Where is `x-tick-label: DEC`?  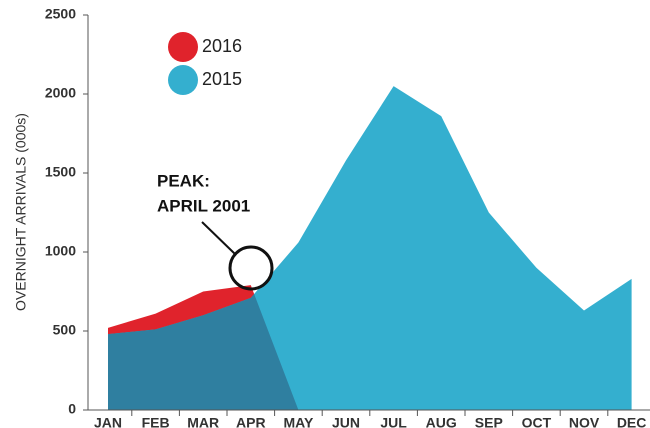
x-tick-label: DEC is located at coordinates (632, 421).